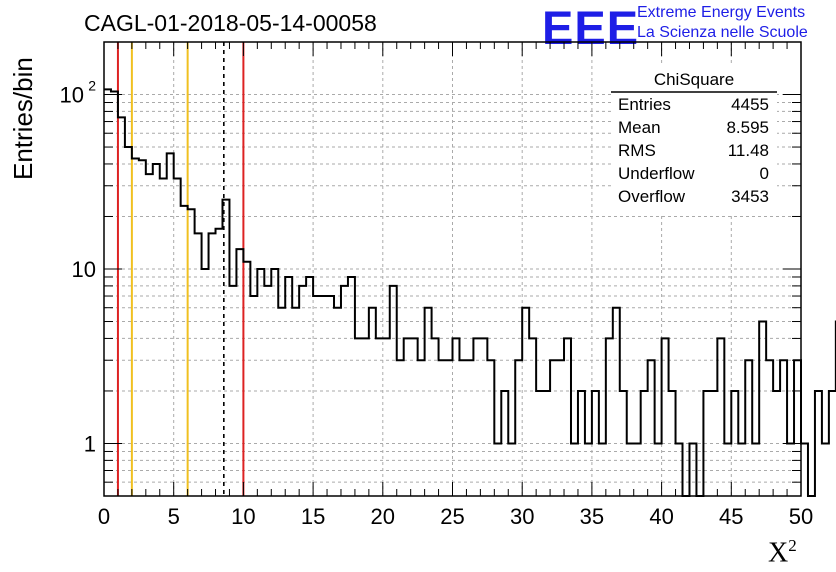 The image size is (836, 572). I want to click on x-tick-label: 45, so click(731, 516).